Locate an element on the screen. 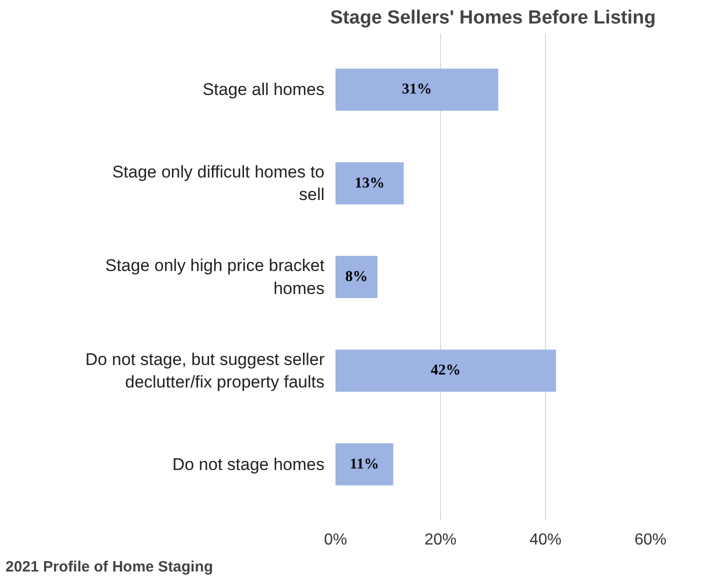  x-tick-label: 40% is located at coordinates (545, 540).